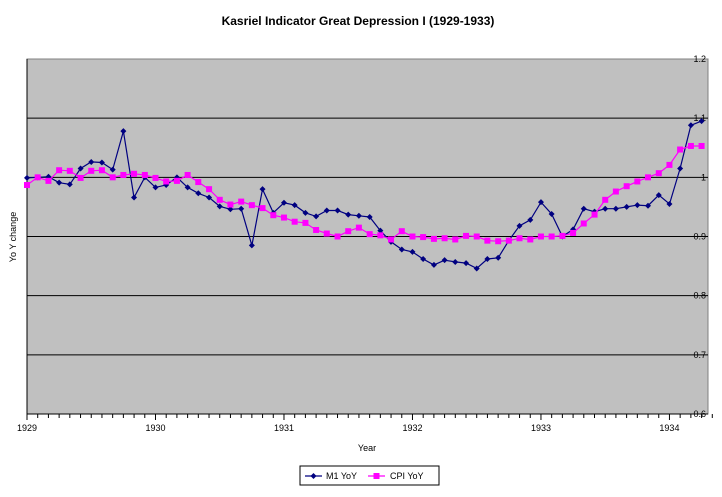 The image size is (722, 497). Describe the element at coordinates (284, 428) in the screenshot. I see `x-tick-label: 1931` at that location.